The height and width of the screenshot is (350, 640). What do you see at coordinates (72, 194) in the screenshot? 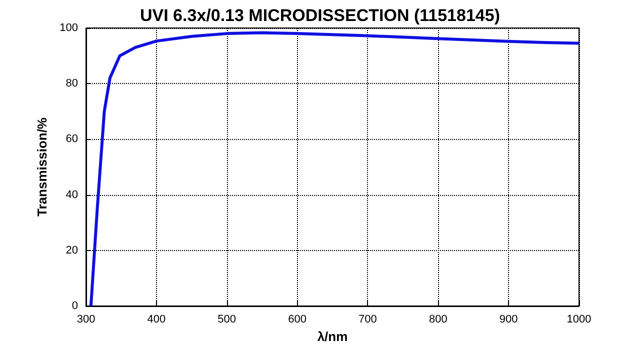
I see `y-tick-label: 40` at bounding box center [72, 194].